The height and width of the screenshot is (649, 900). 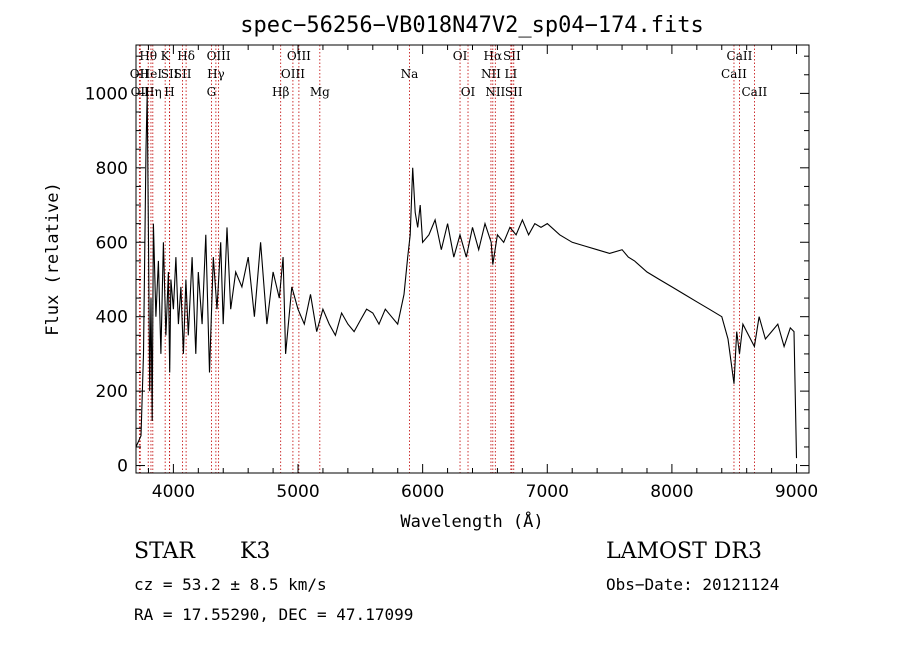 What do you see at coordinates (173, 492) in the screenshot?
I see `x-tick-label: 4000` at bounding box center [173, 492].